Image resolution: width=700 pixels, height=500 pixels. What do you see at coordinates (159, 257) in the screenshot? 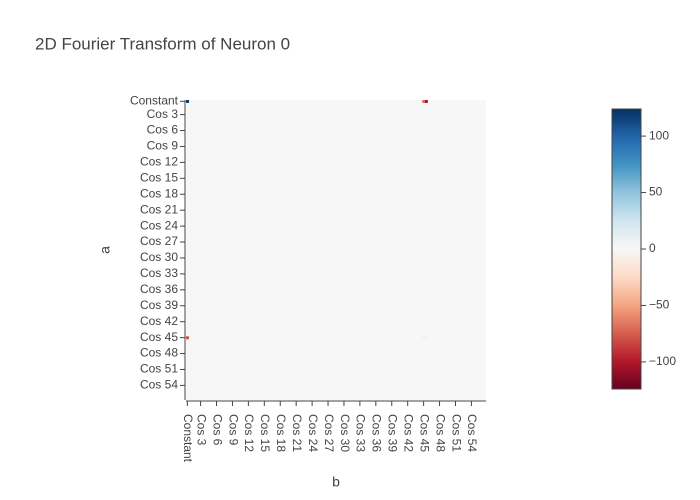
I see `y-tick-label: Cos 30` at bounding box center [159, 257].